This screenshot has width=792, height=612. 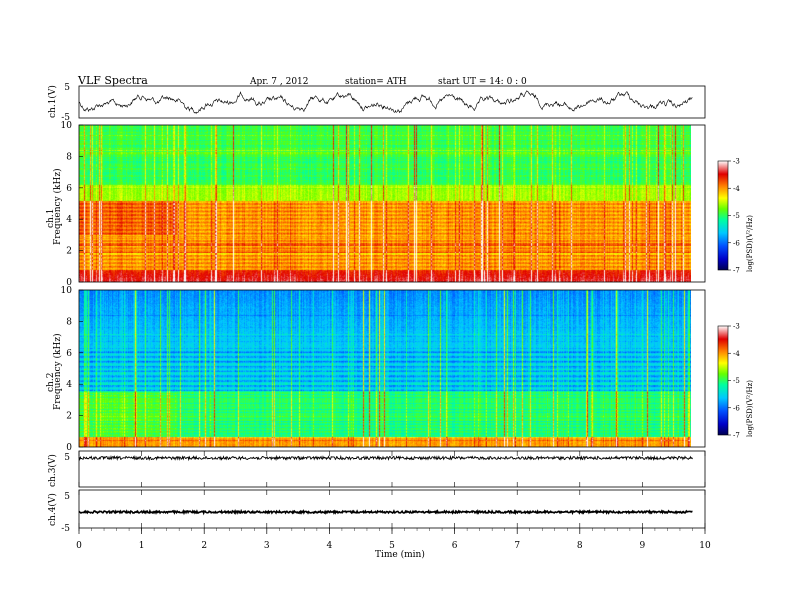 I want to click on ch2-spec-ytick-label: 10, so click(x=67, y=291).